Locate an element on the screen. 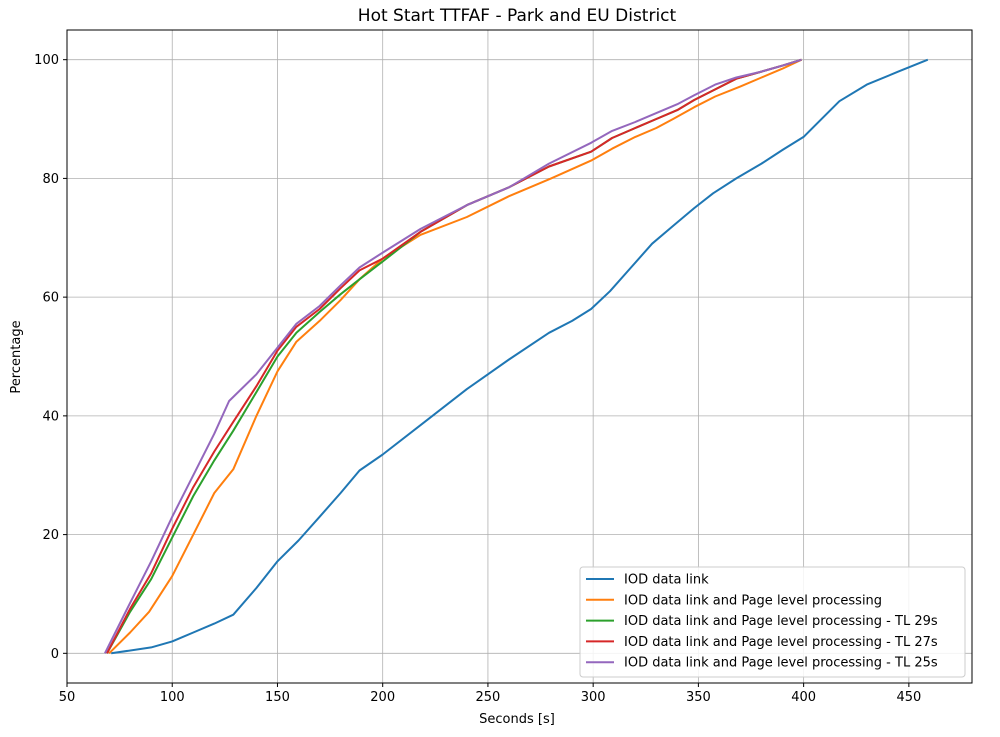 This screenshot has height=737, width=1000. y-tick-label: 40 is located at coordinates (50, 416).